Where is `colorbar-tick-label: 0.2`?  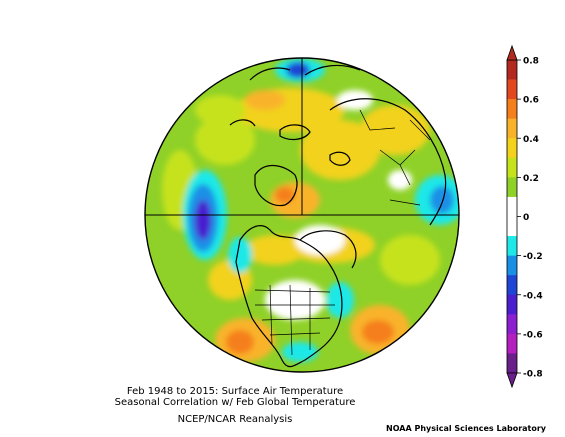 colorbar-tick-label: 0.2 is located at coordinates (531, 179).